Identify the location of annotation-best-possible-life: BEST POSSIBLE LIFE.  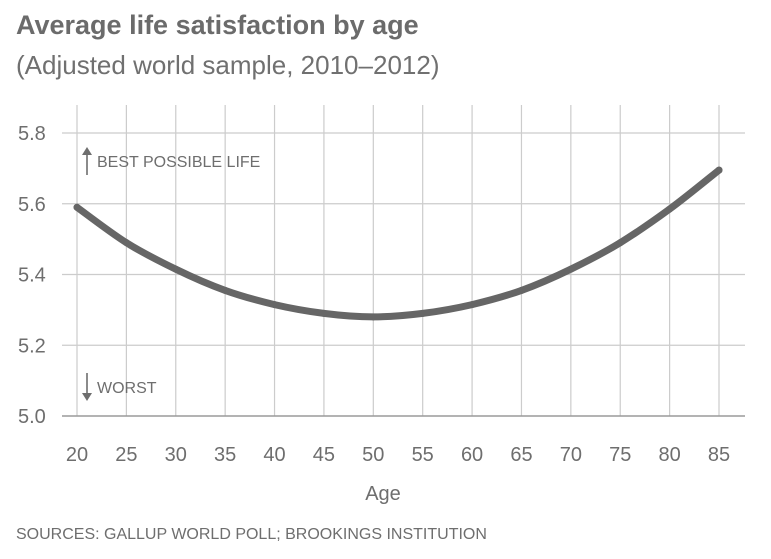
(178, 162).